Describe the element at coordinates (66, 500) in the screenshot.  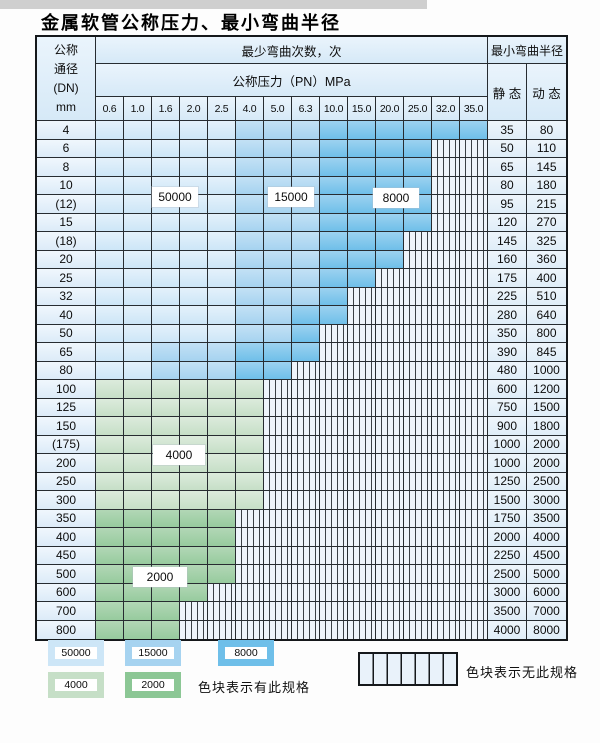
I see `dn-cell: 300` at that location.